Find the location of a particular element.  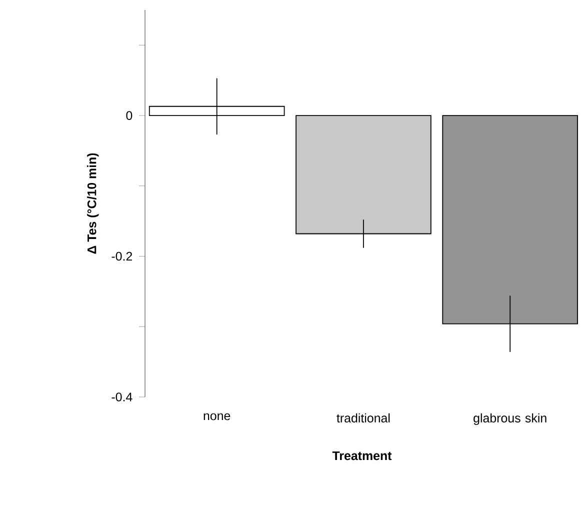

y-axis-title: Δ Tes (°C/10 min) is located at coordinates (93, 203).